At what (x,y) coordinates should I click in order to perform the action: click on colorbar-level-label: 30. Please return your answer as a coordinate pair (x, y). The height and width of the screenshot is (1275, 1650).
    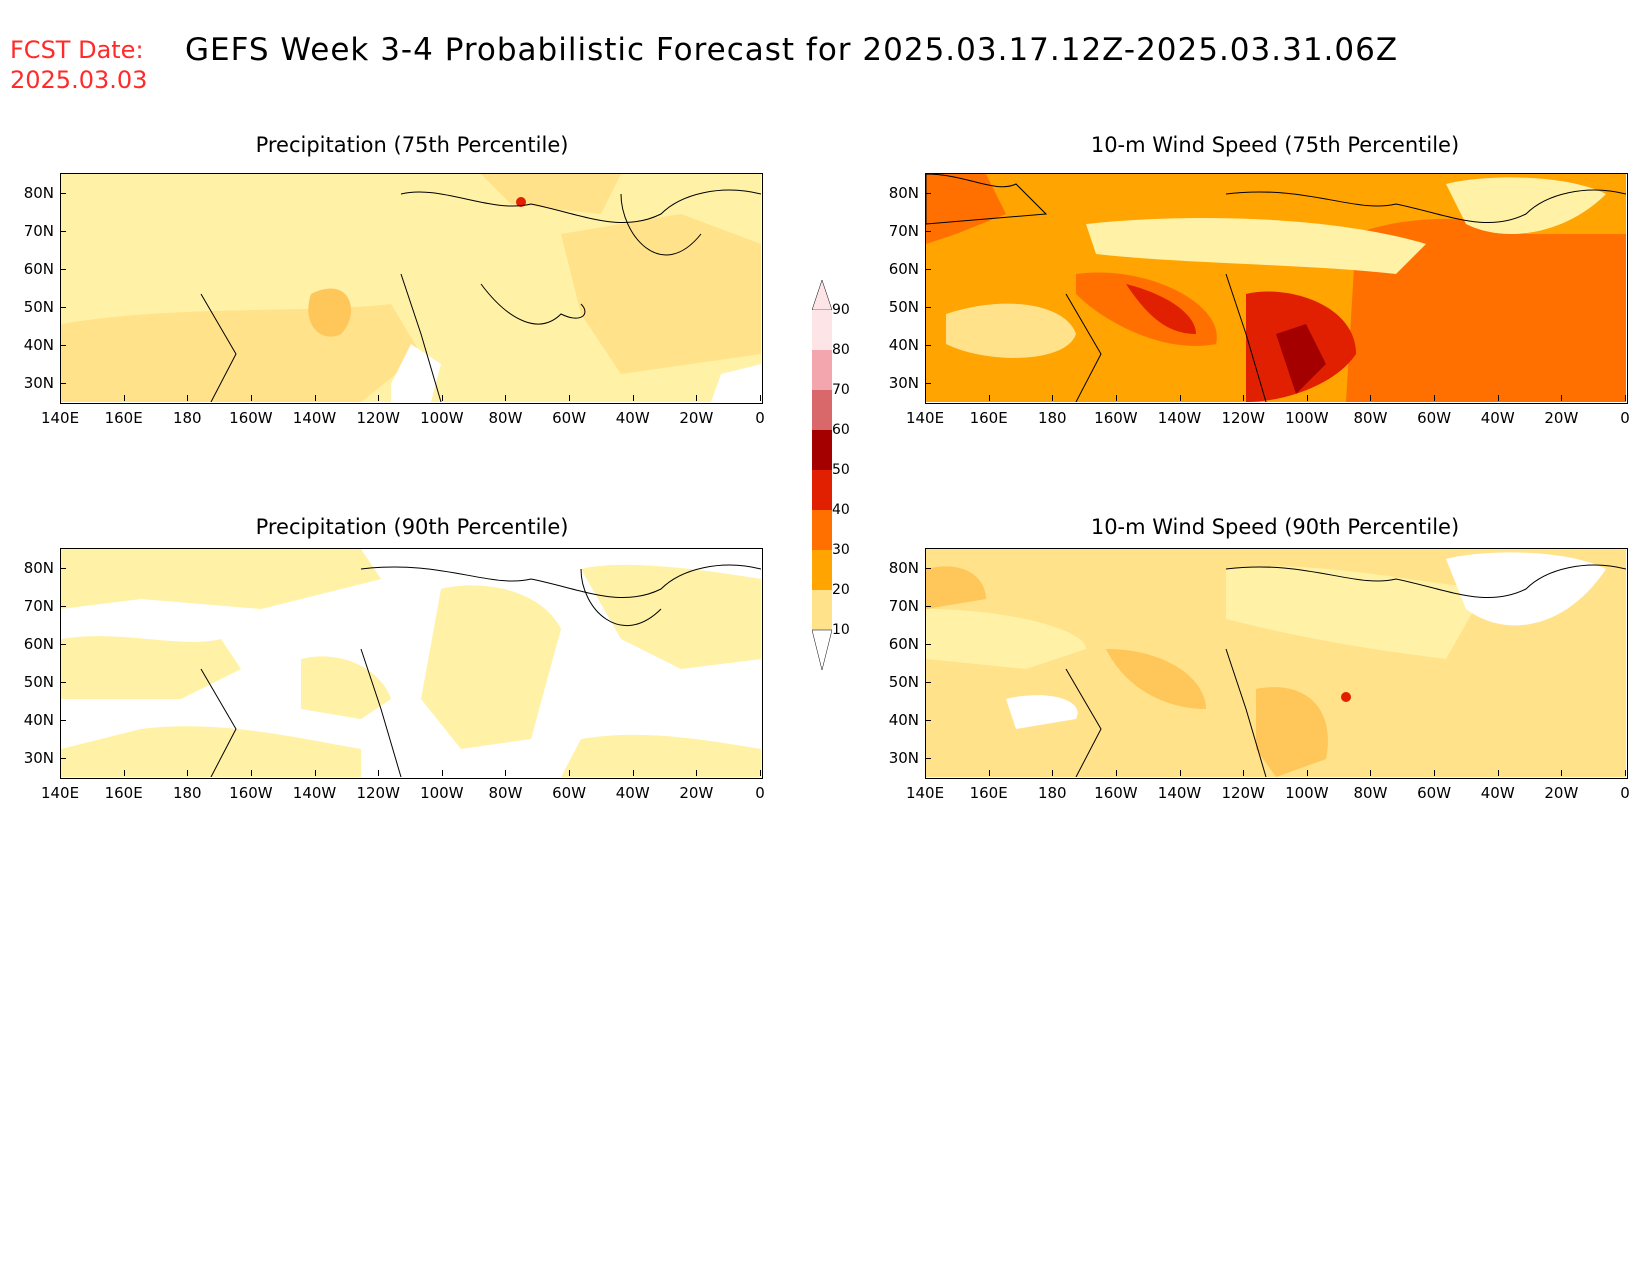
    Looking at the image, I should click on (841, 550).